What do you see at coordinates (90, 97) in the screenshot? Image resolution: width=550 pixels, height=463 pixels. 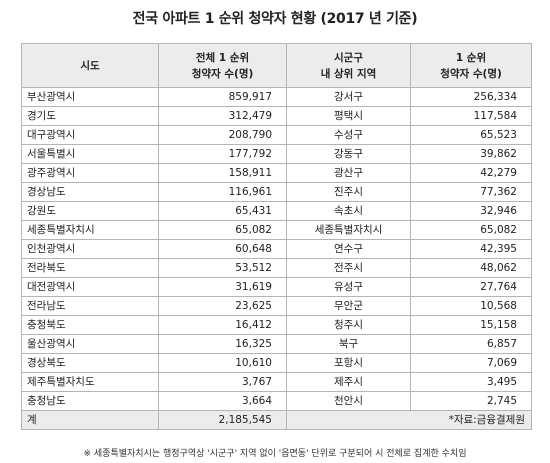 I see `province-cell: 부산광역시` at bounding box center [90, 97].